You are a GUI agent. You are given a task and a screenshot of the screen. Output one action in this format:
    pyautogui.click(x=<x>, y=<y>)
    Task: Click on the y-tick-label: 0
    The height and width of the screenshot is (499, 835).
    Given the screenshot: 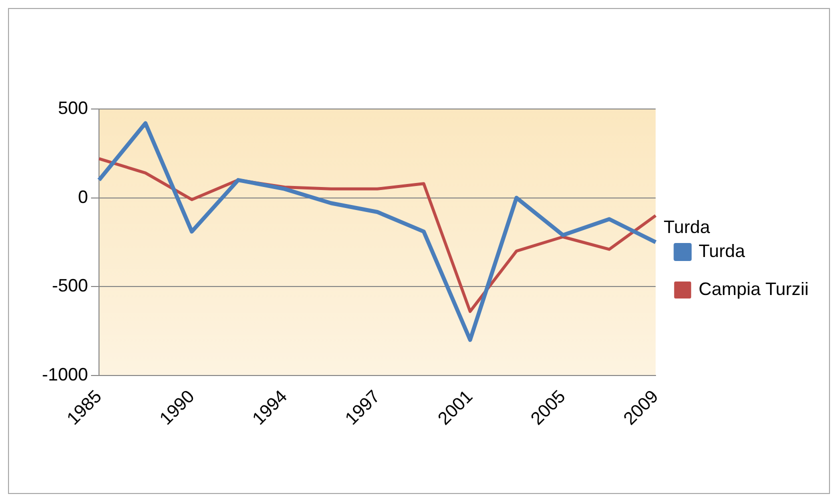 What is the action you would take?
    pyautogui.click(x=83, y=196)
    